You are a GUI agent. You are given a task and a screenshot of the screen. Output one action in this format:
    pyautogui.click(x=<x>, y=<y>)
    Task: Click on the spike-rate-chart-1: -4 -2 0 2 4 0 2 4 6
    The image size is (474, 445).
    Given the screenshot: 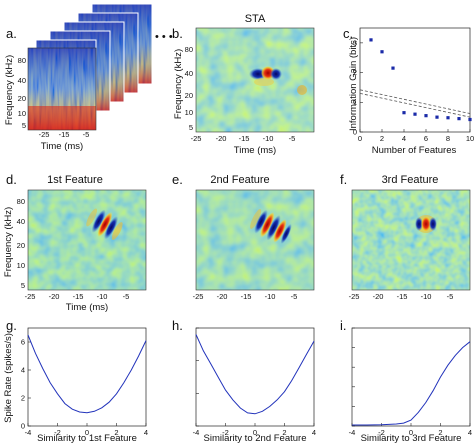 What is the action you would take?
    pyautogui.click(x=84, y=382)
    